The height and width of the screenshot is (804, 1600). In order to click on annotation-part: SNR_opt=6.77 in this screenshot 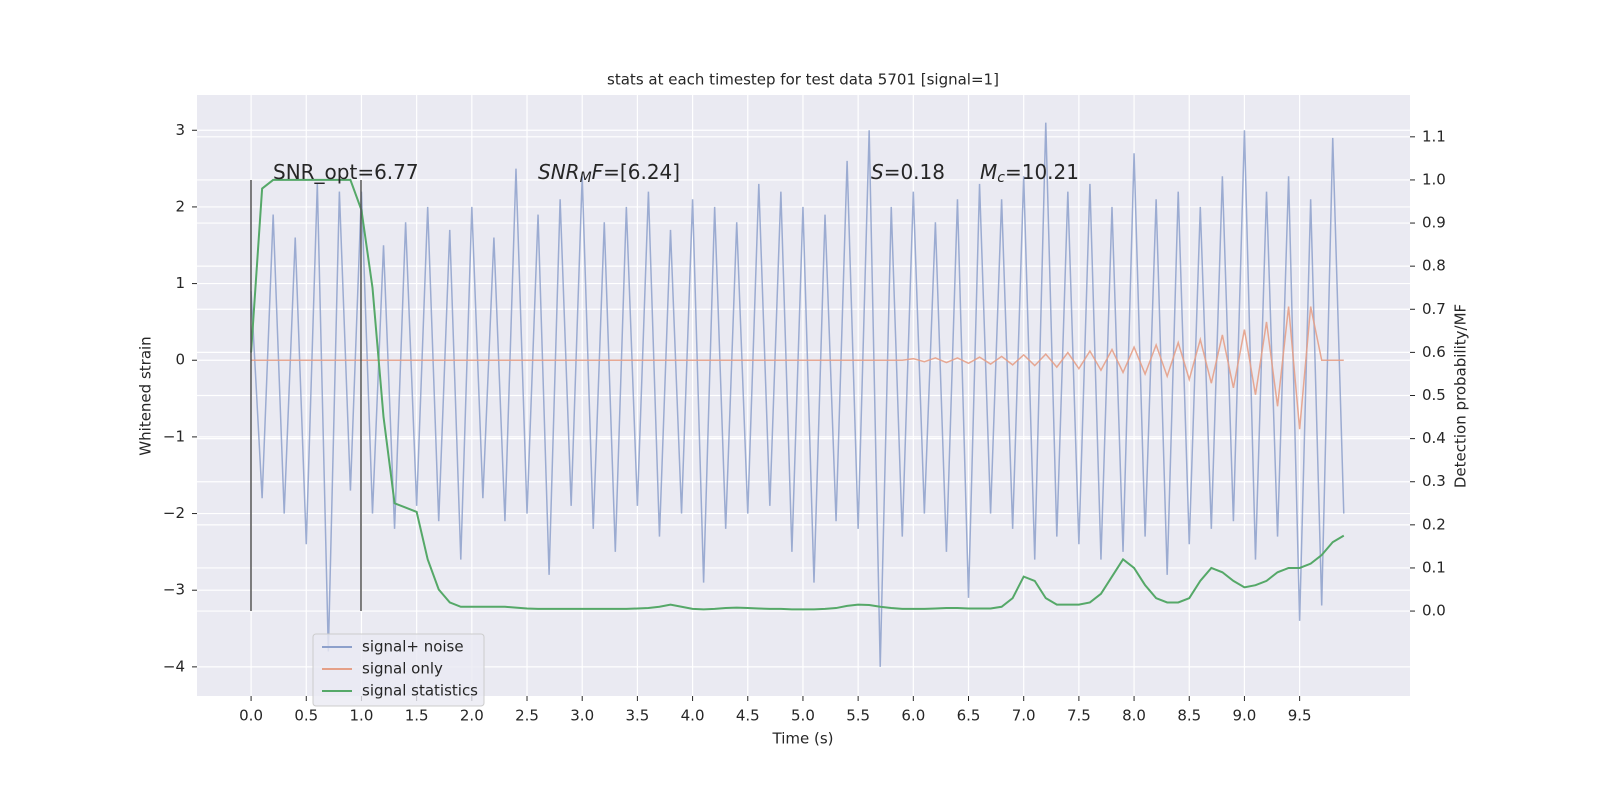, I will do `click(346, 172)`.